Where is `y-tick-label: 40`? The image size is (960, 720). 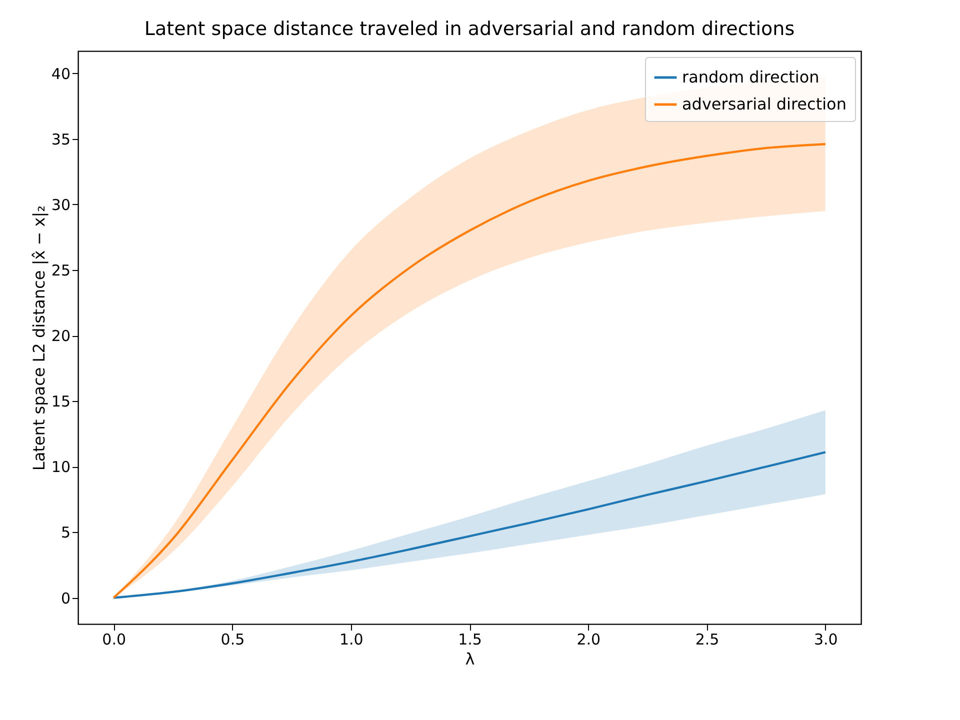 y-tick-label: 40 is located at coordinates (60, 73).